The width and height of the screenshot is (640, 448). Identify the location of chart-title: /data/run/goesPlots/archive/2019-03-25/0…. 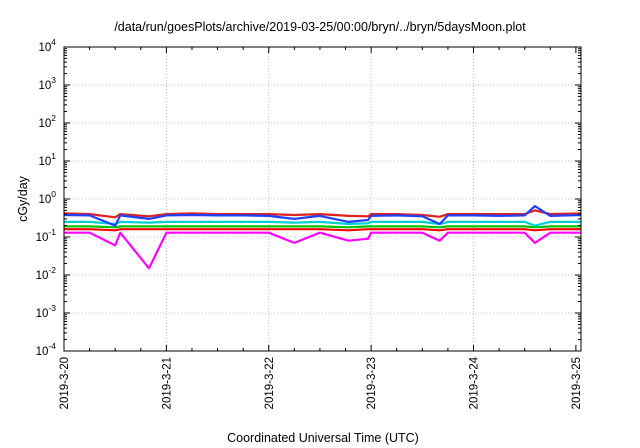
(320, 27).